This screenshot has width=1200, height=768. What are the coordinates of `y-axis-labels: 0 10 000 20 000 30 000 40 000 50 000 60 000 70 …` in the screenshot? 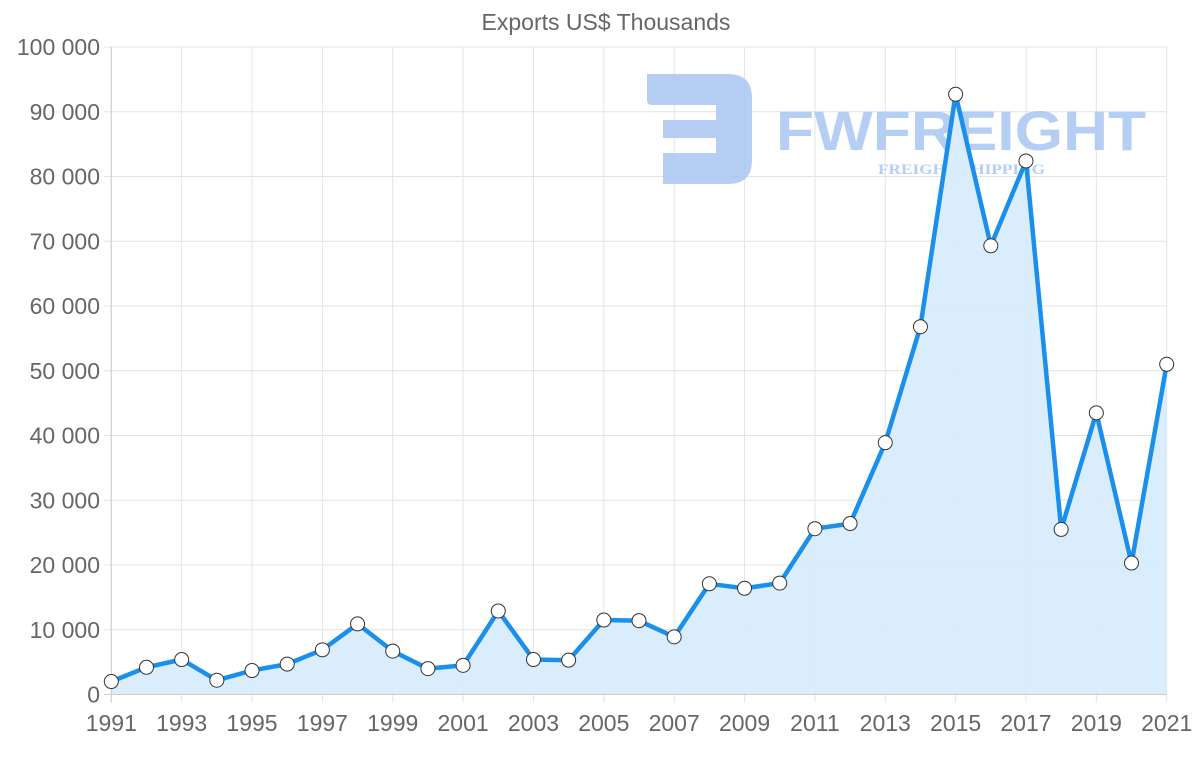 It's located at (58, 371).